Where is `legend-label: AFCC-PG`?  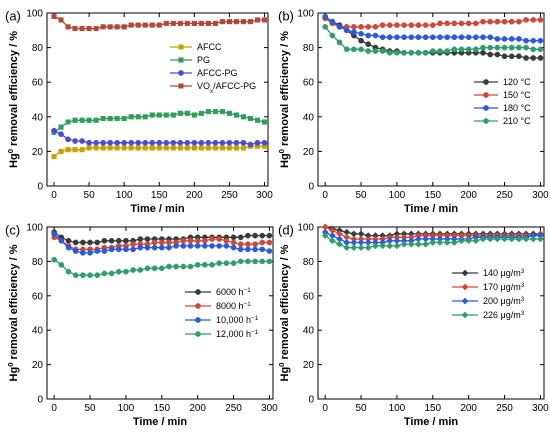
legend-label: AFCC-PG is located at coordinates (217, 73).